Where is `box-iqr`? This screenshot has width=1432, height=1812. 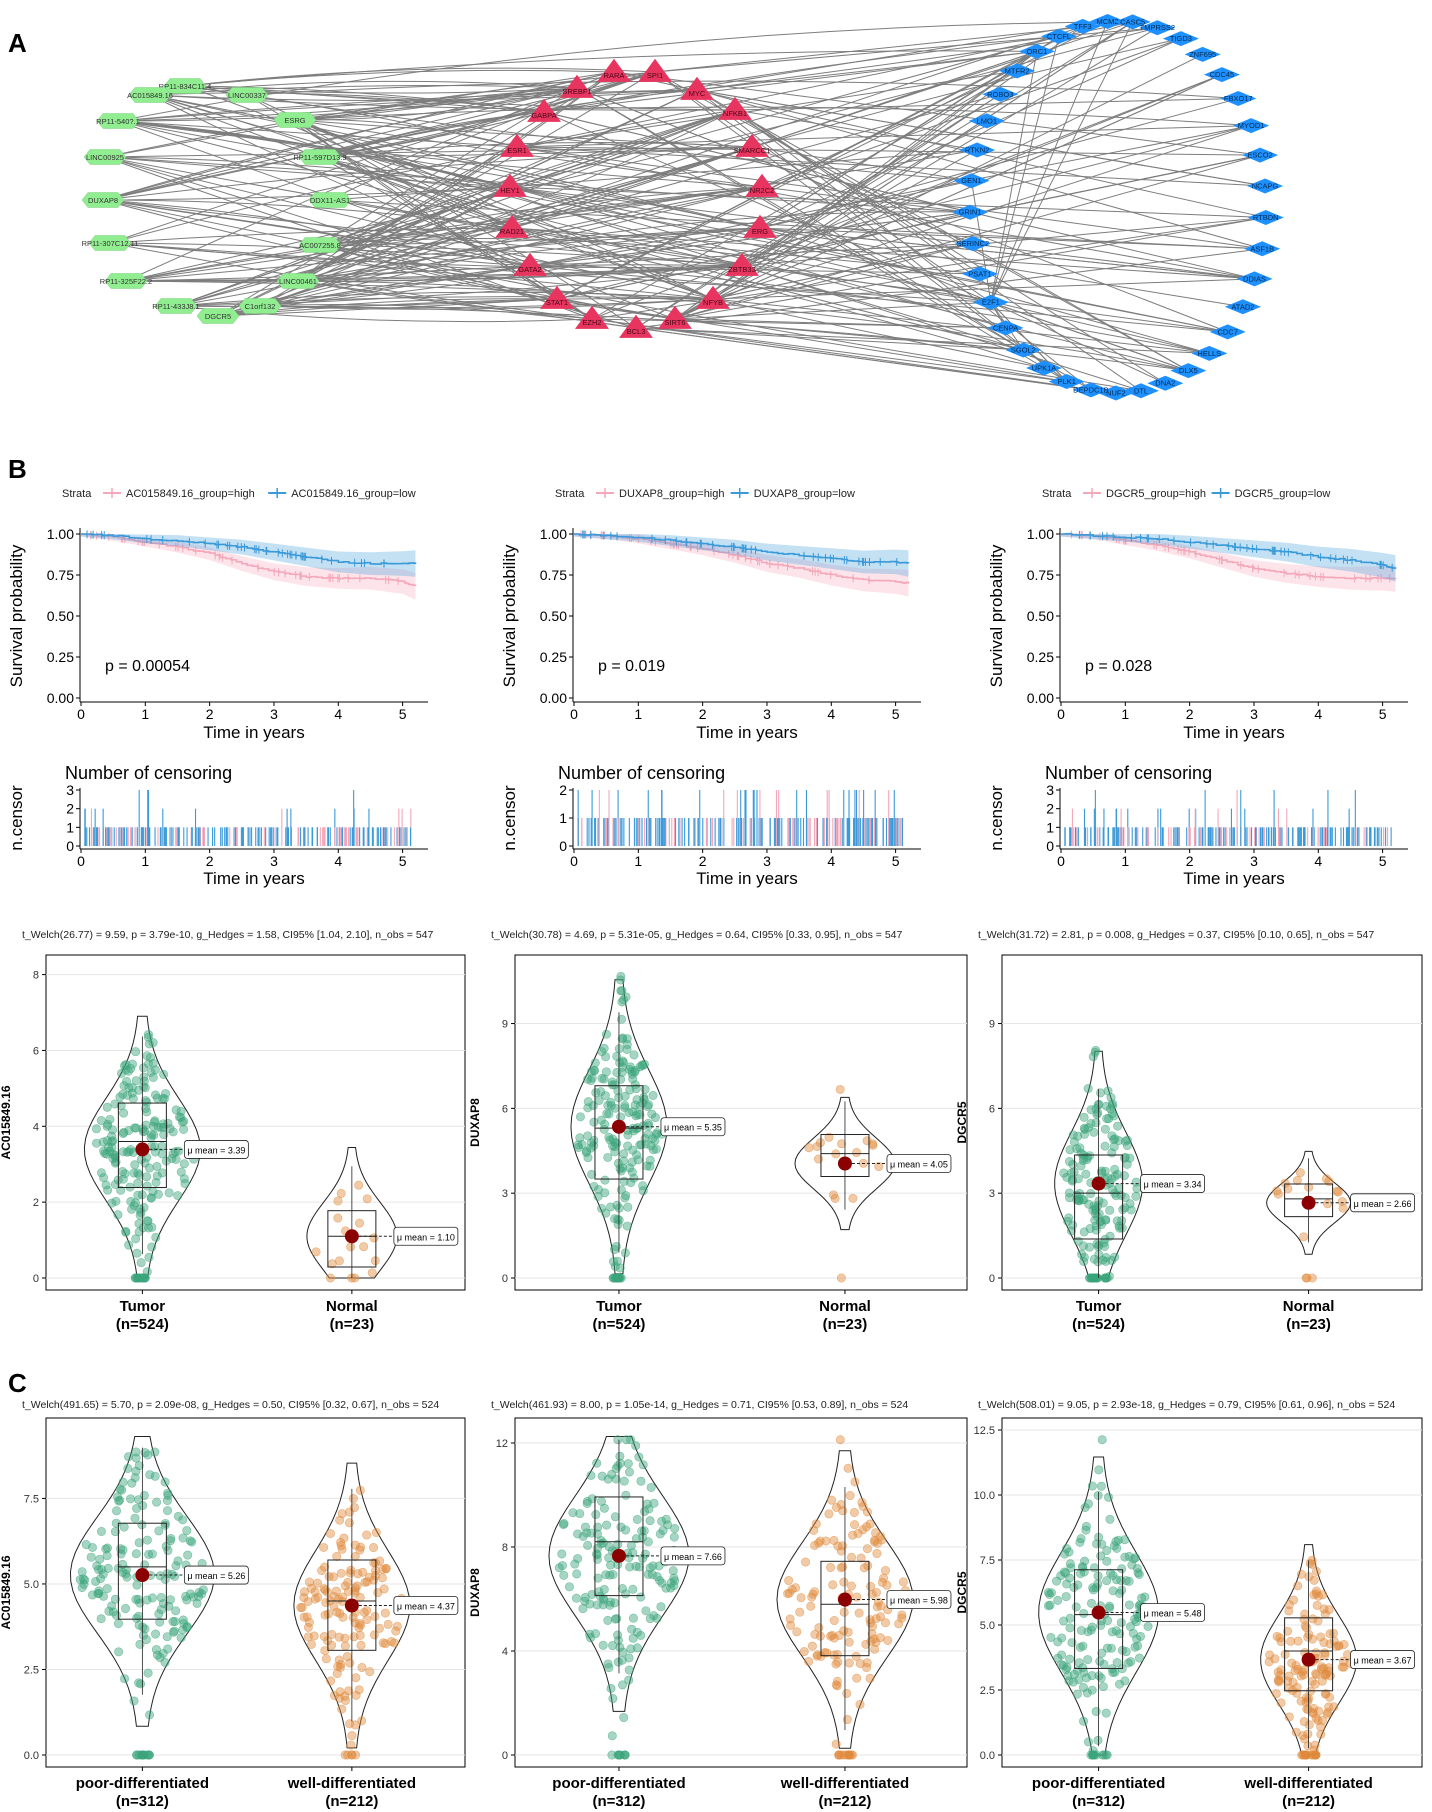 box-iqr is located at coordinates (142, 1145).